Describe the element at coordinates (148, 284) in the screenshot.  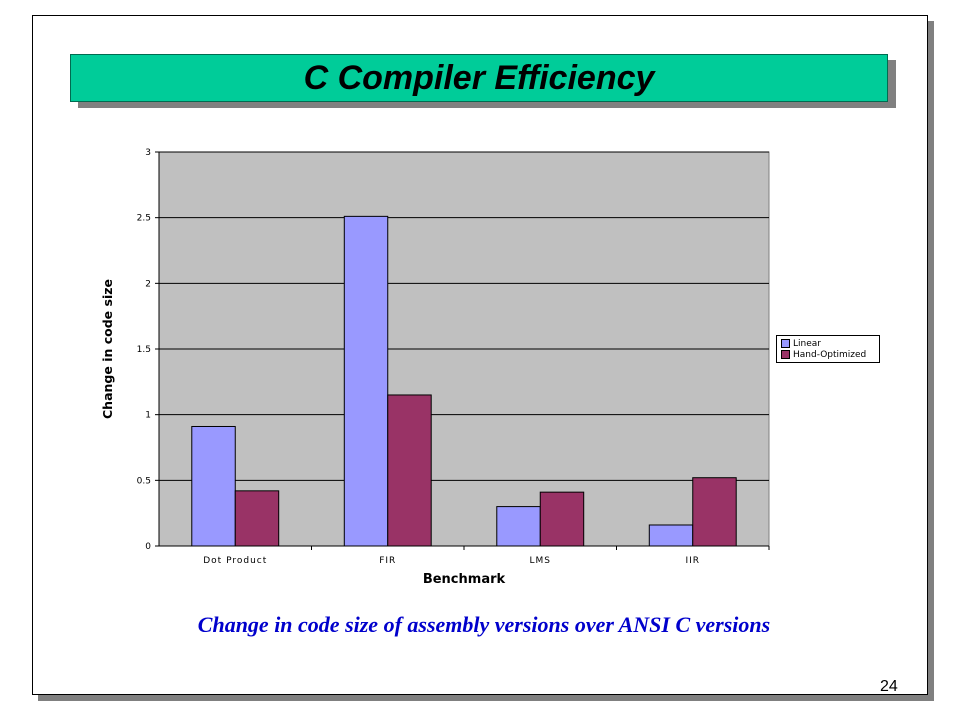
I see `y-tick-label: 2` at that location.